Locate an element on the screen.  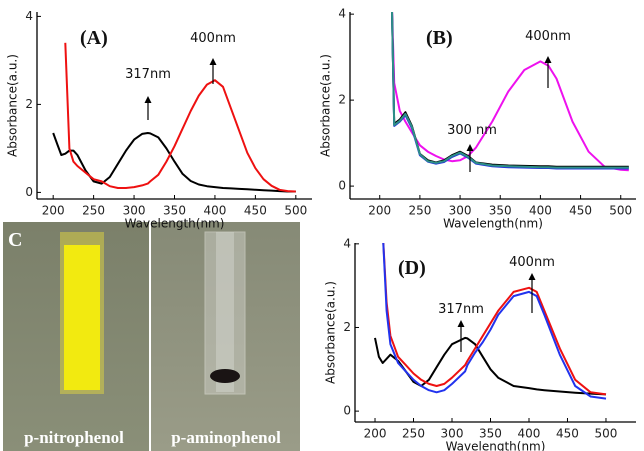
precipitate is located at coordinates (225, 376).